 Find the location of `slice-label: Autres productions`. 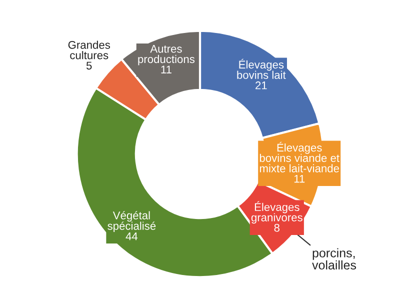

slice-label: Autres productions is located at coordinates (166, 55).